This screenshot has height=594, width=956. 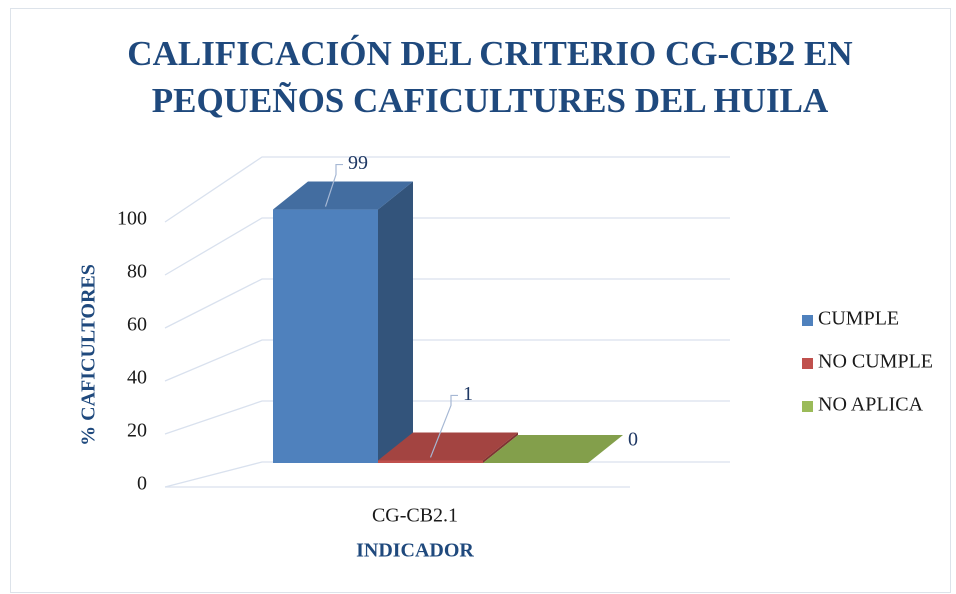 I want to click on x-tick-label: CG-CB2.1, so click(x=415, y=516).